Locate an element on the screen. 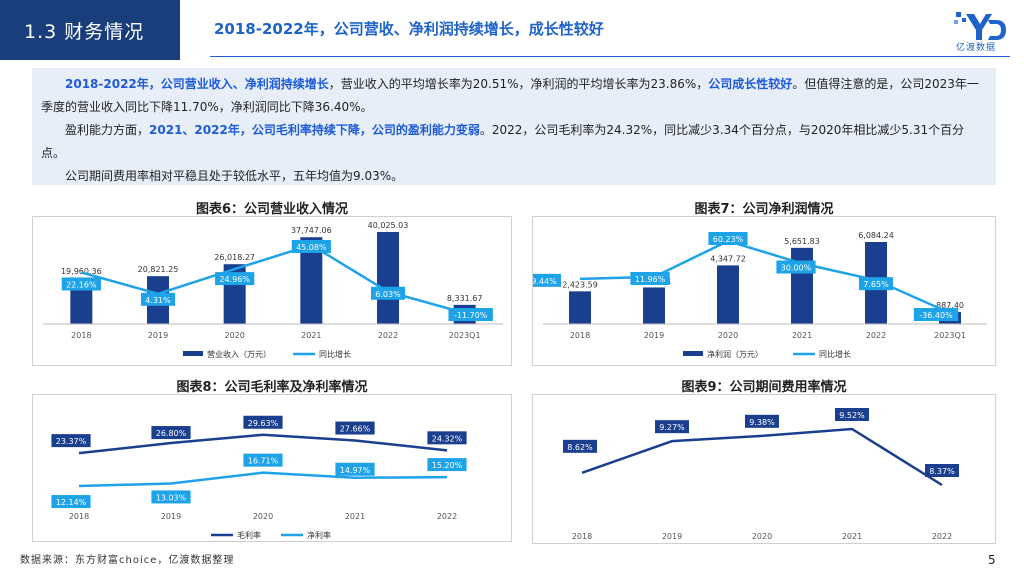 The height and width of the screenshot is (576, 1024). growth-value-label: 9.44% is located at coordinates (545, 281).